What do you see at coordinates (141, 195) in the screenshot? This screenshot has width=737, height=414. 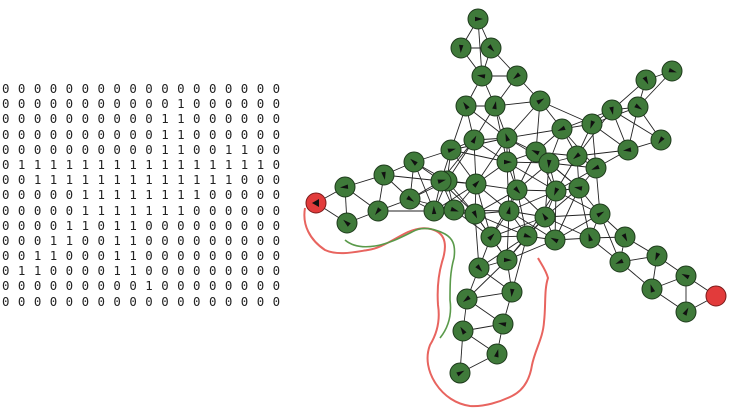 I see `matrix-row: 0 0 0 0 0 1 1 1 1 1 1 1 1 0 0 0 0 0` at bounding box center [141, 195].